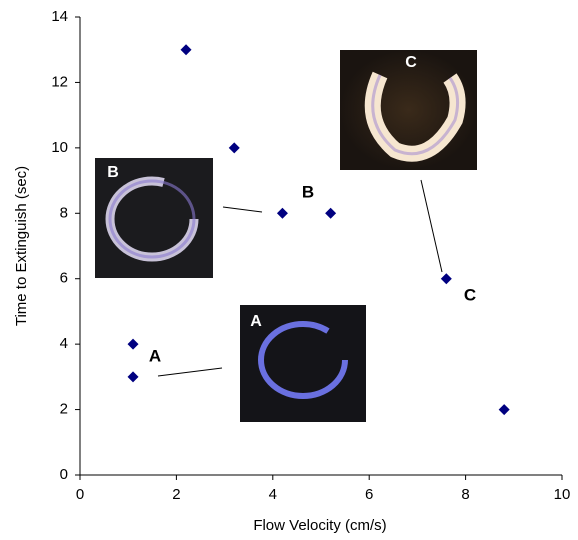 The image size is (578, 540). Describe the element at coordinates (113, 172) in the screenshot. I see `inset-label: B` at that location.